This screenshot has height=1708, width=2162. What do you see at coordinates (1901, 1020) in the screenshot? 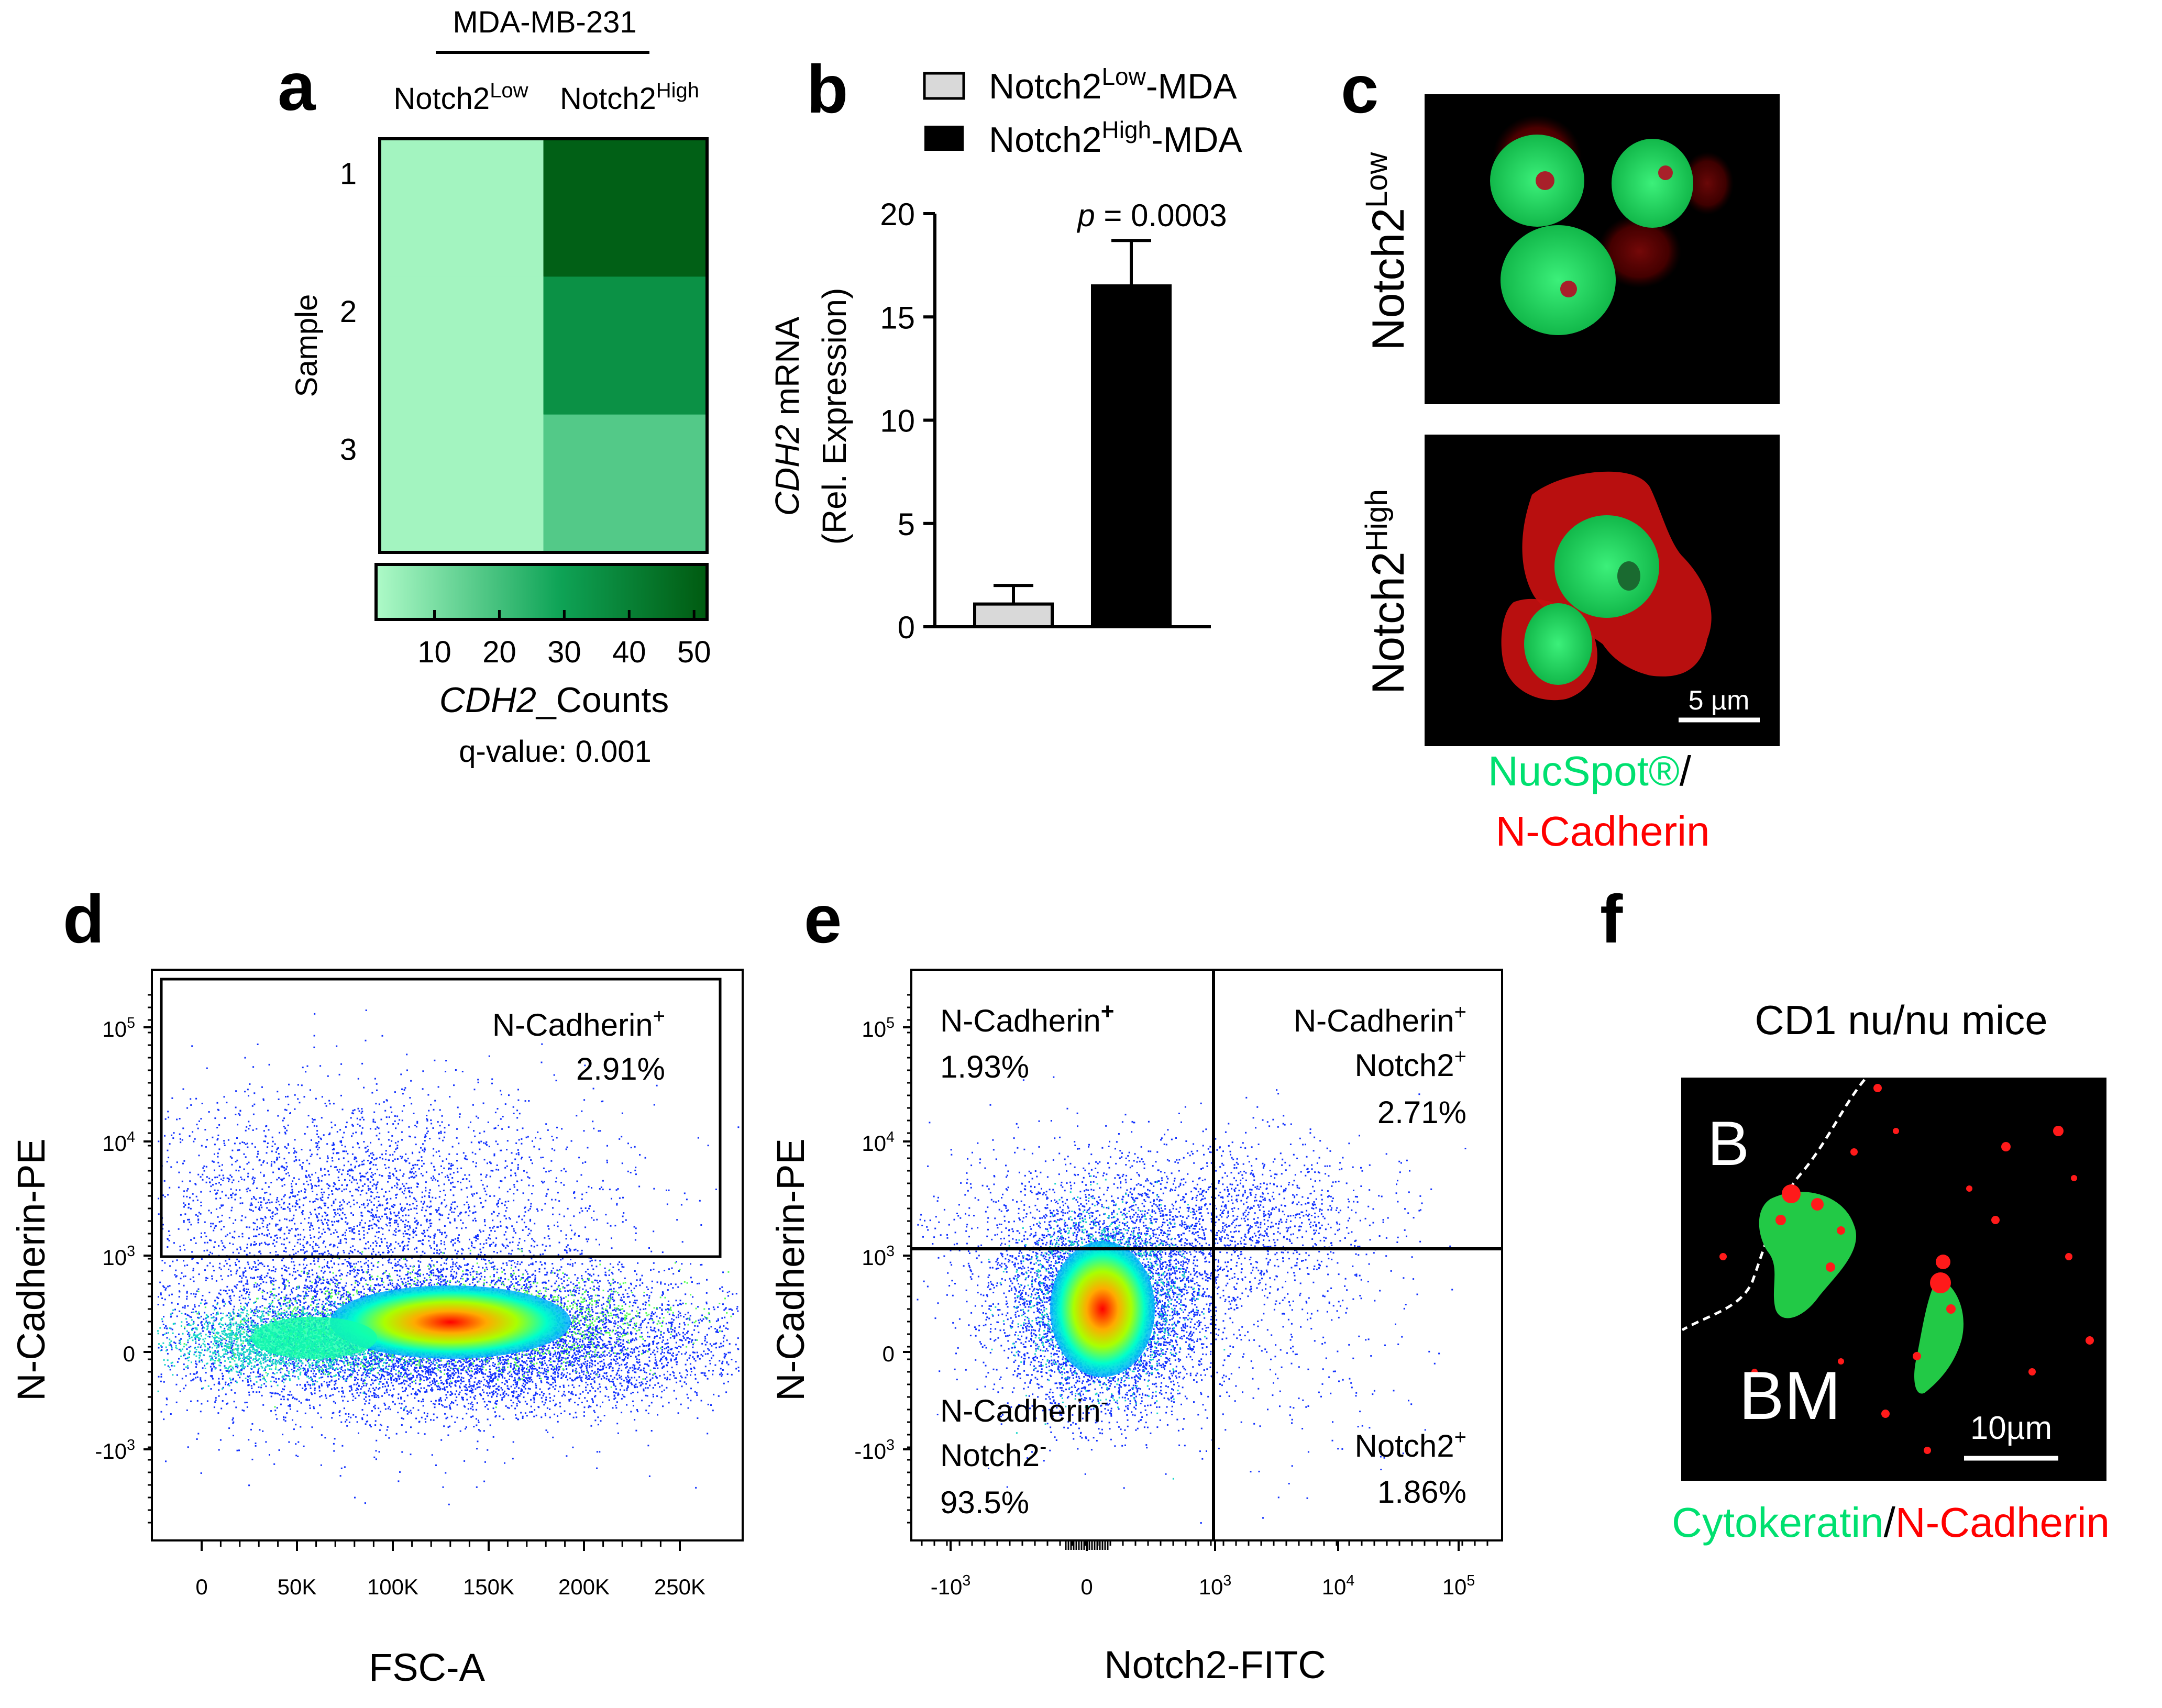
I see `tissue-title: CD1 nu/nu mice` at bounding box center [1901, 1020].